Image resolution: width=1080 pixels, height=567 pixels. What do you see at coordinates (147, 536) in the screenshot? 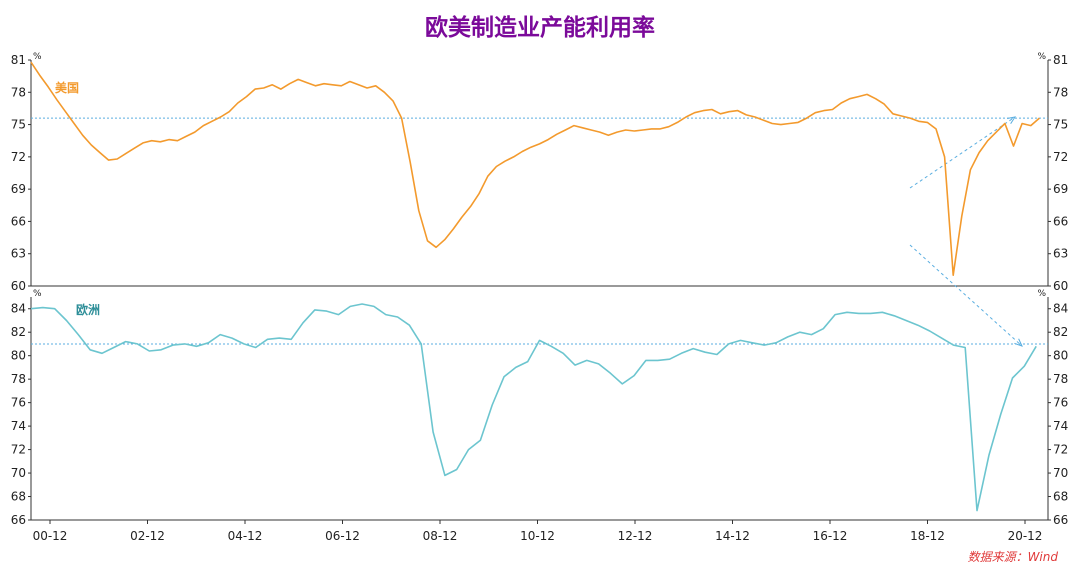
I see `x-tick-label: 02-12` at bounding box center [147, 536].